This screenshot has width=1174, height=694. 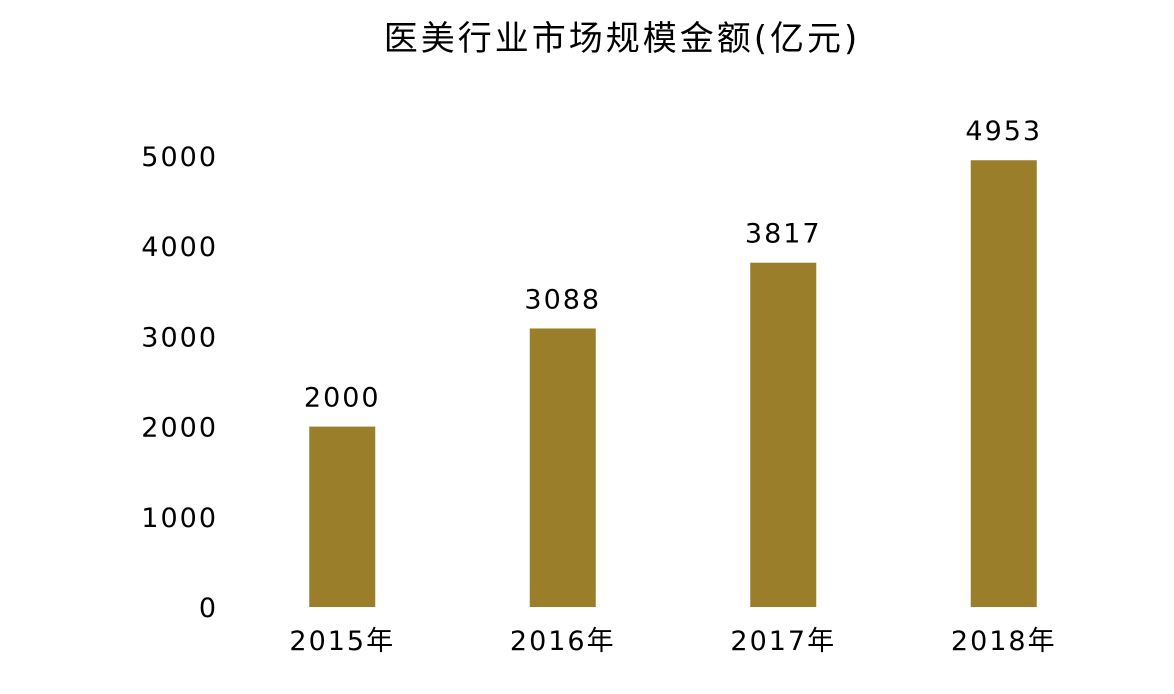 I want to click on y-tick-label: 0, so click(x=208, y=608).